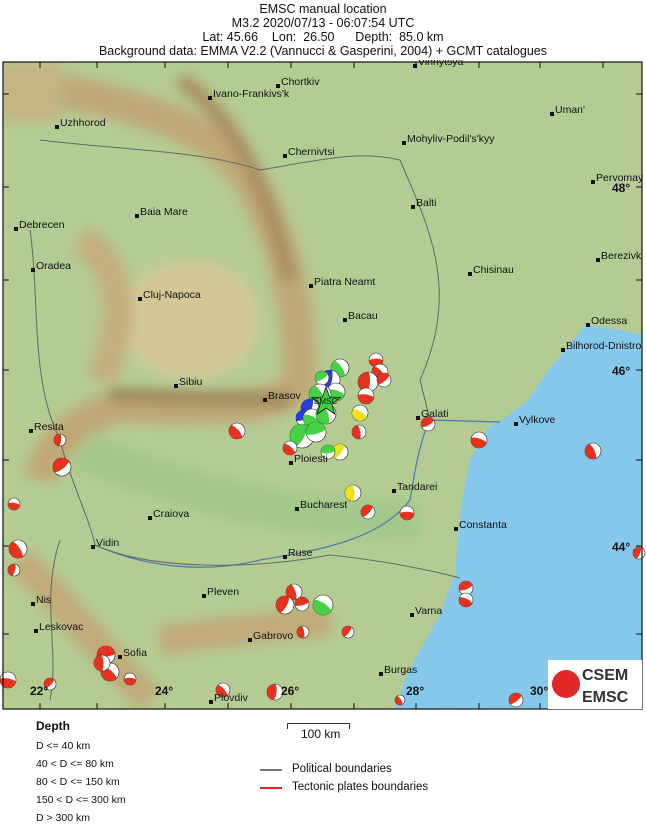  What do you see at coordinates (271, 788) in the screenshot?
I see `tectonic-line-swatch` at bounding box center [271, 788].